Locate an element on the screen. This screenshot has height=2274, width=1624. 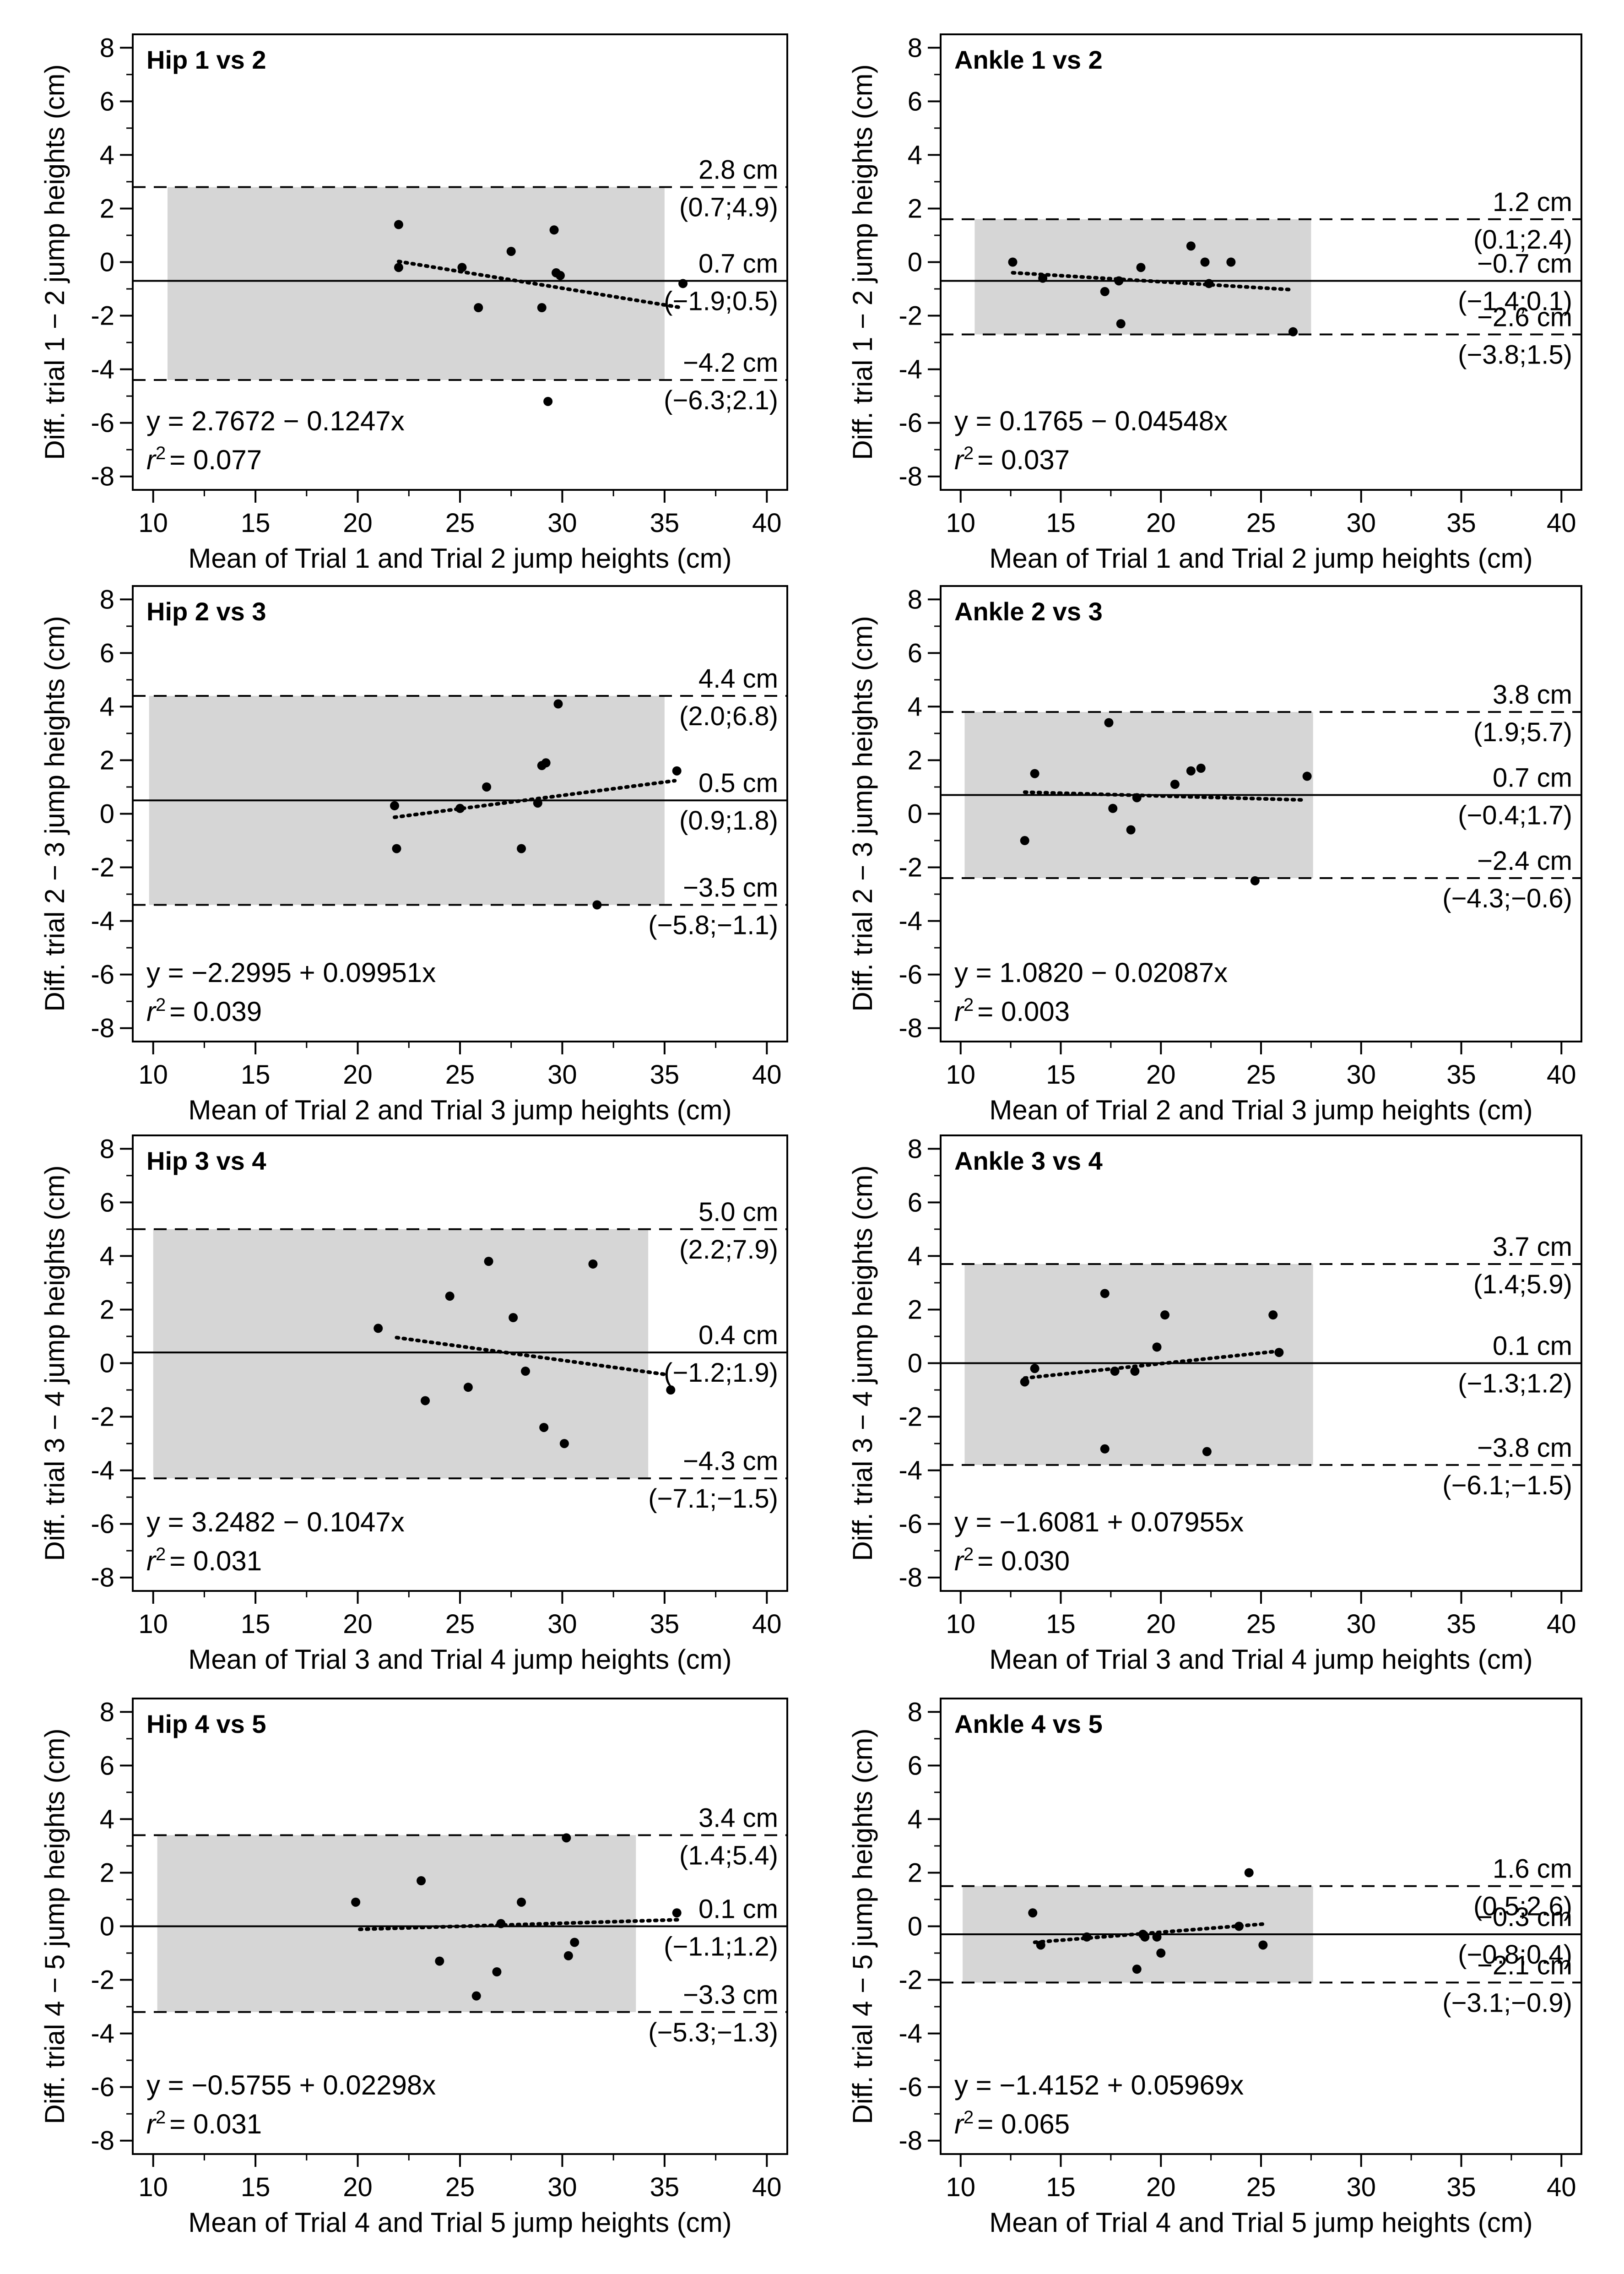
r-squared: r2 = 0.003 is located at coordinates (1012, 1011).